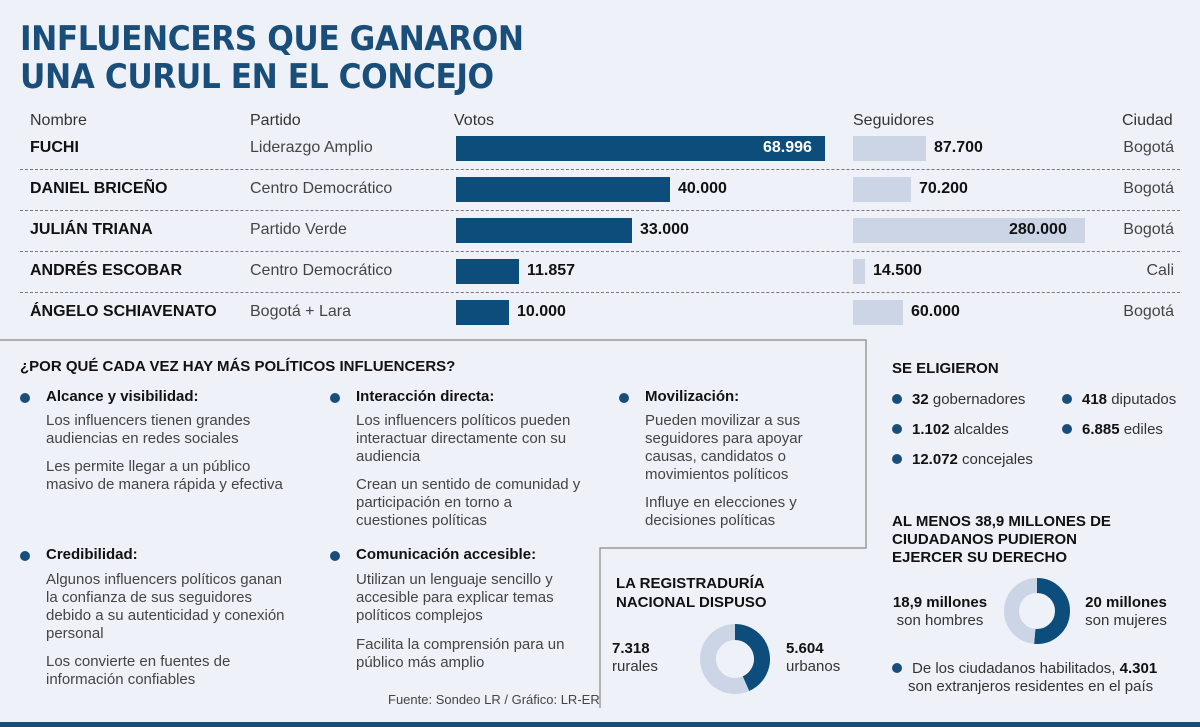 The image size is (1200, 727). I want to click on elected-stat: 12.072 concejales, so click(962, 459).